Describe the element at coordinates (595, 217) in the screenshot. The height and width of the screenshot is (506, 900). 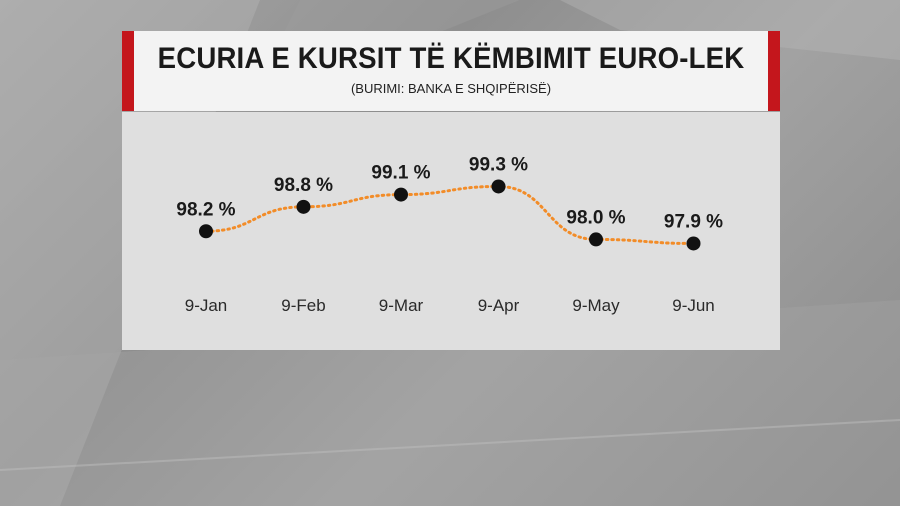
I see `data-label: 98.0 %` at that location.